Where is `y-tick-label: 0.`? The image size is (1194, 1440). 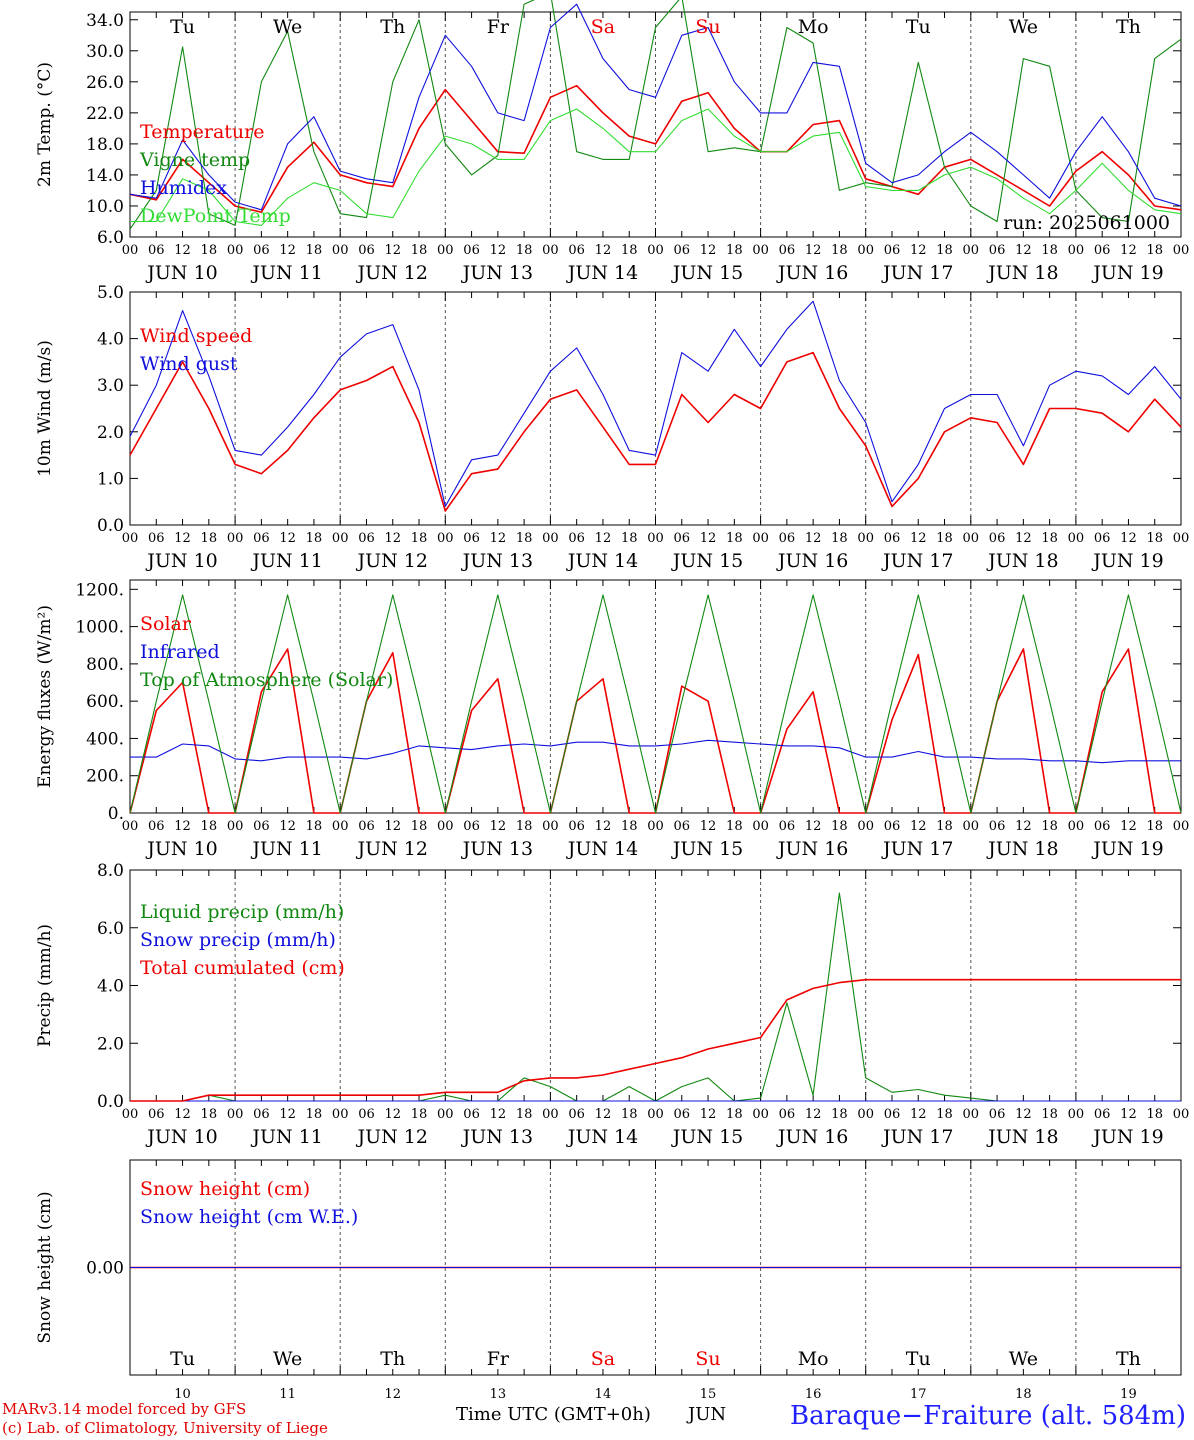
y-tick-label: 0. is located at coordinates (116, 814).